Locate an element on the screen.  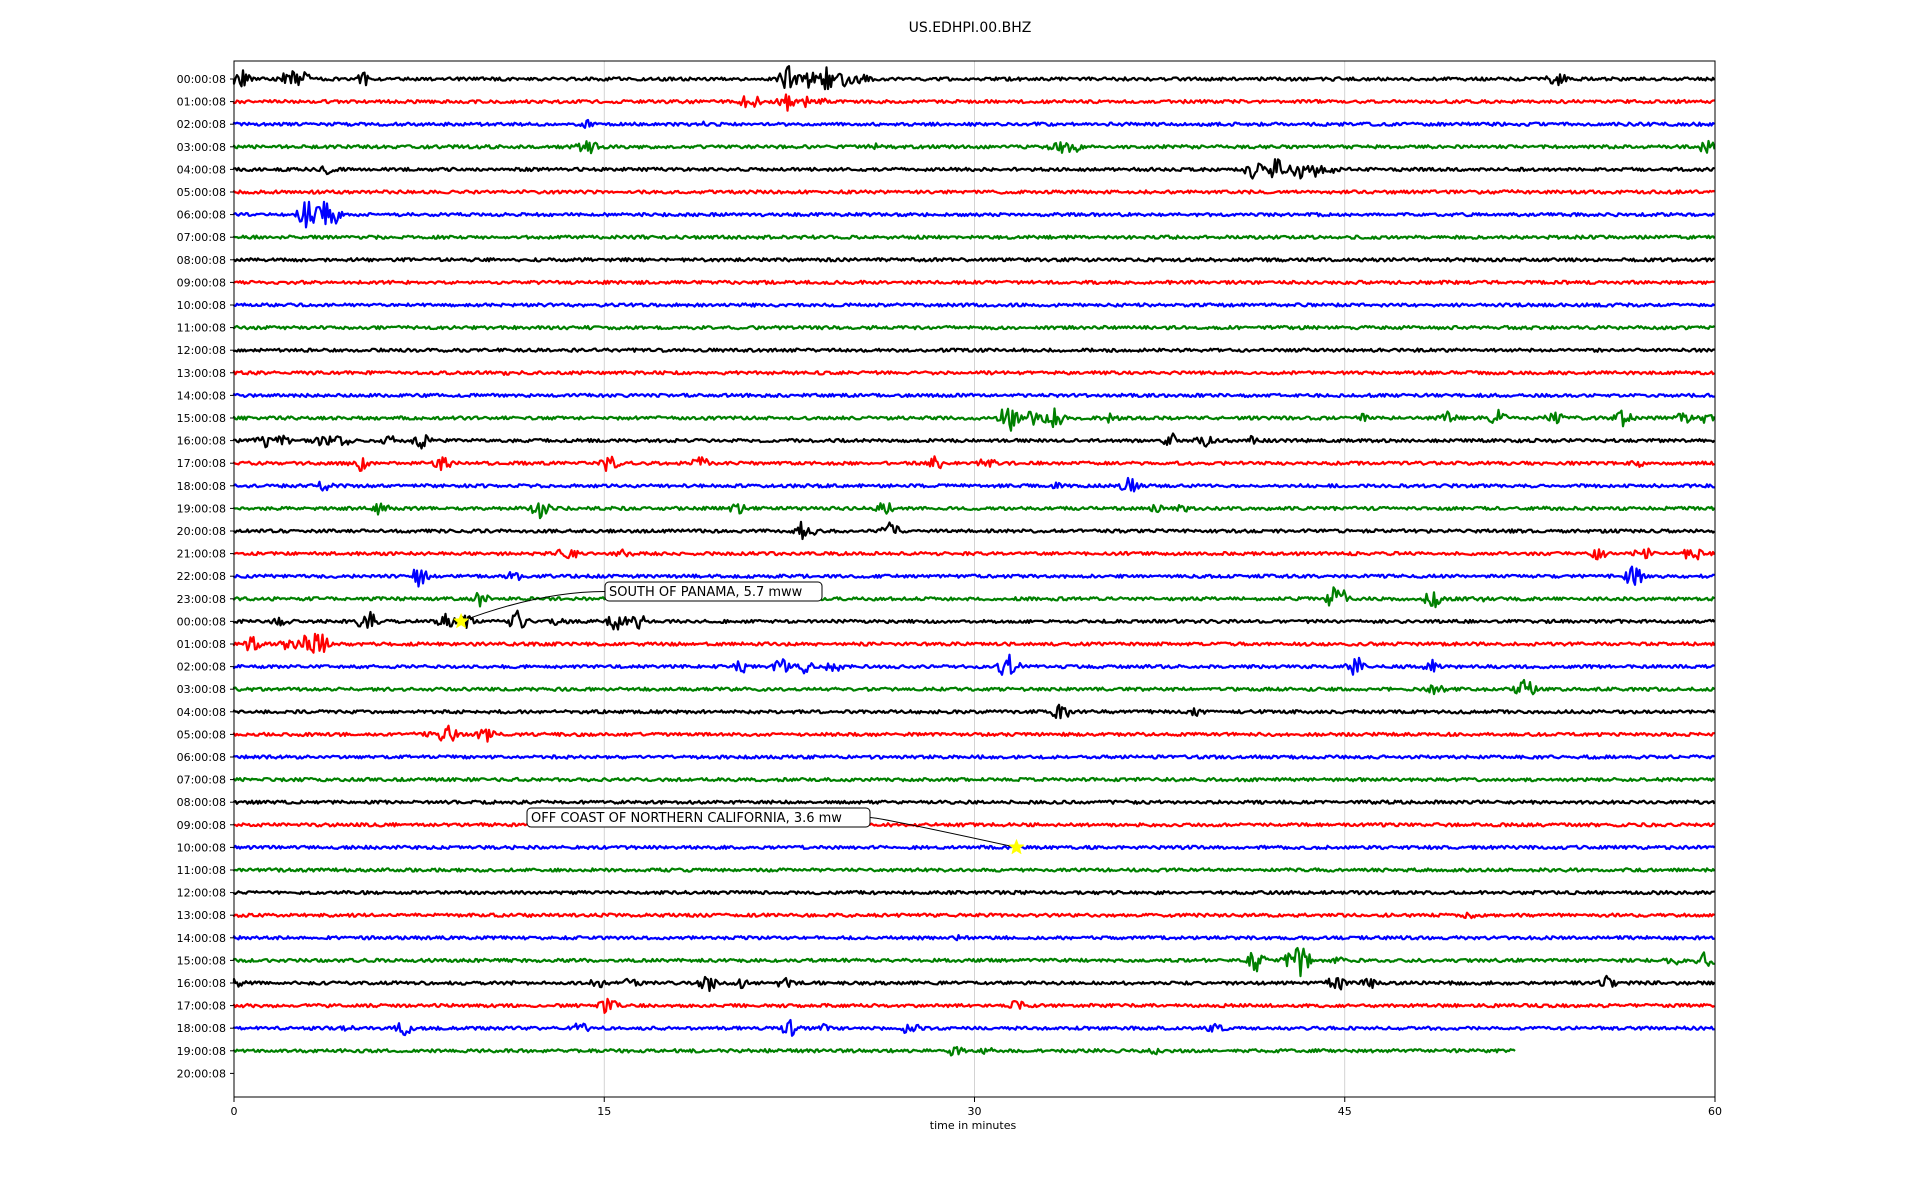
y-tick-label-3: 03:00:08 is located at coordinates (201, 147).